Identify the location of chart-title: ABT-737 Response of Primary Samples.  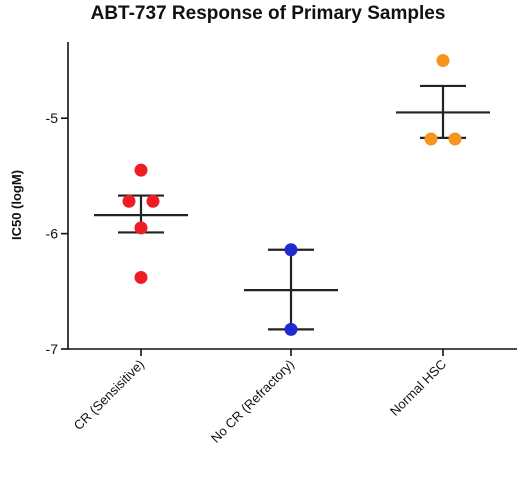
(268, 13).